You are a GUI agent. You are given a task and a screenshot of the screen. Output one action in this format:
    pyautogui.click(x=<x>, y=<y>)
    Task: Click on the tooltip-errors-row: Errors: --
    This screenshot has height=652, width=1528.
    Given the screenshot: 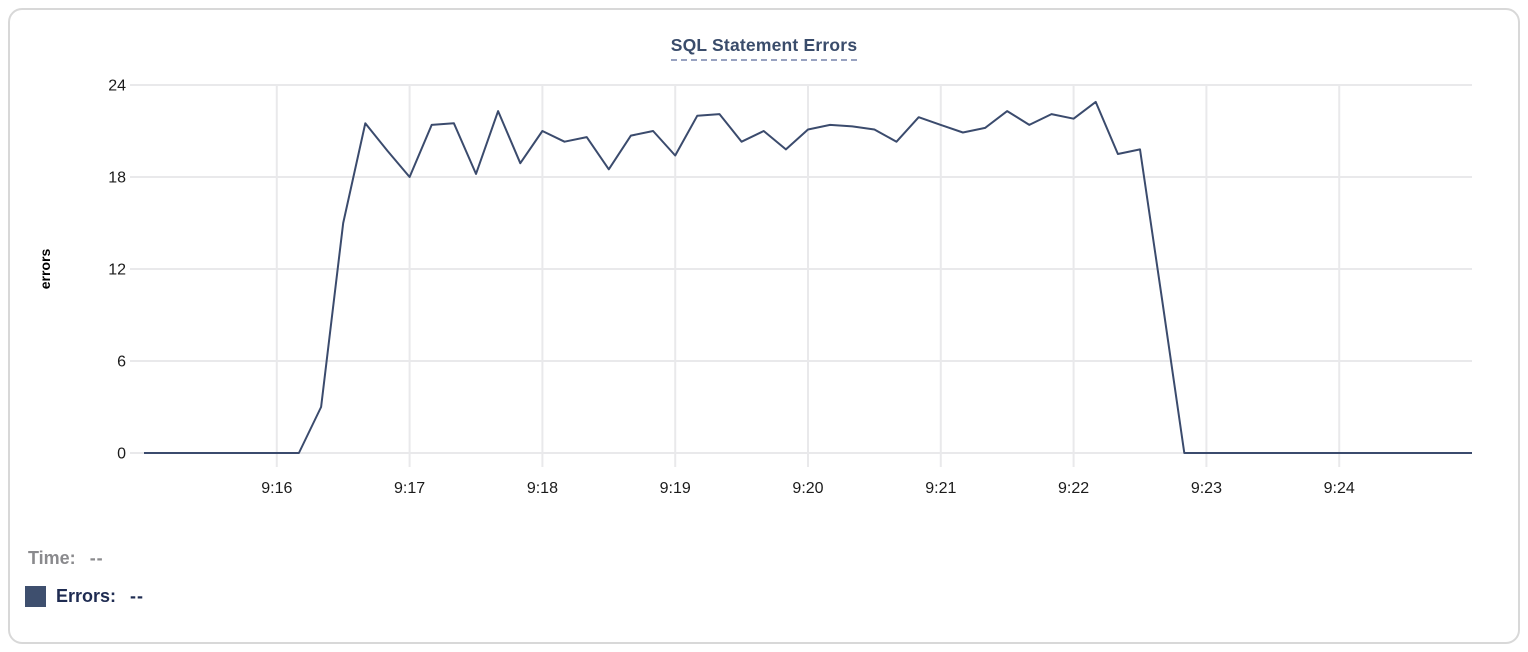 What is the action you would take?
    pyautogui.click(x=84, y=596)
    